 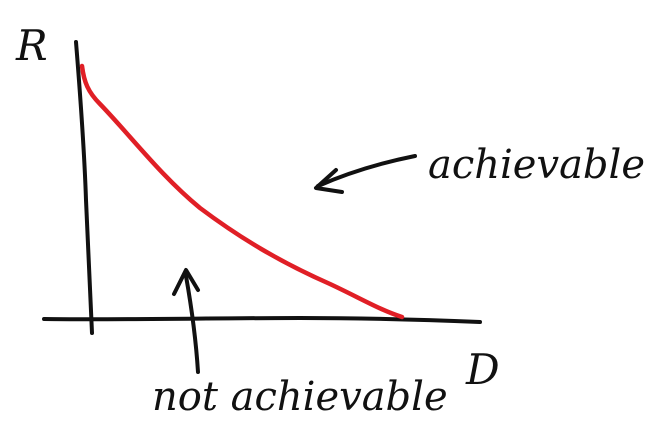 I want to click on x-axis, so click(x=262, y=319).